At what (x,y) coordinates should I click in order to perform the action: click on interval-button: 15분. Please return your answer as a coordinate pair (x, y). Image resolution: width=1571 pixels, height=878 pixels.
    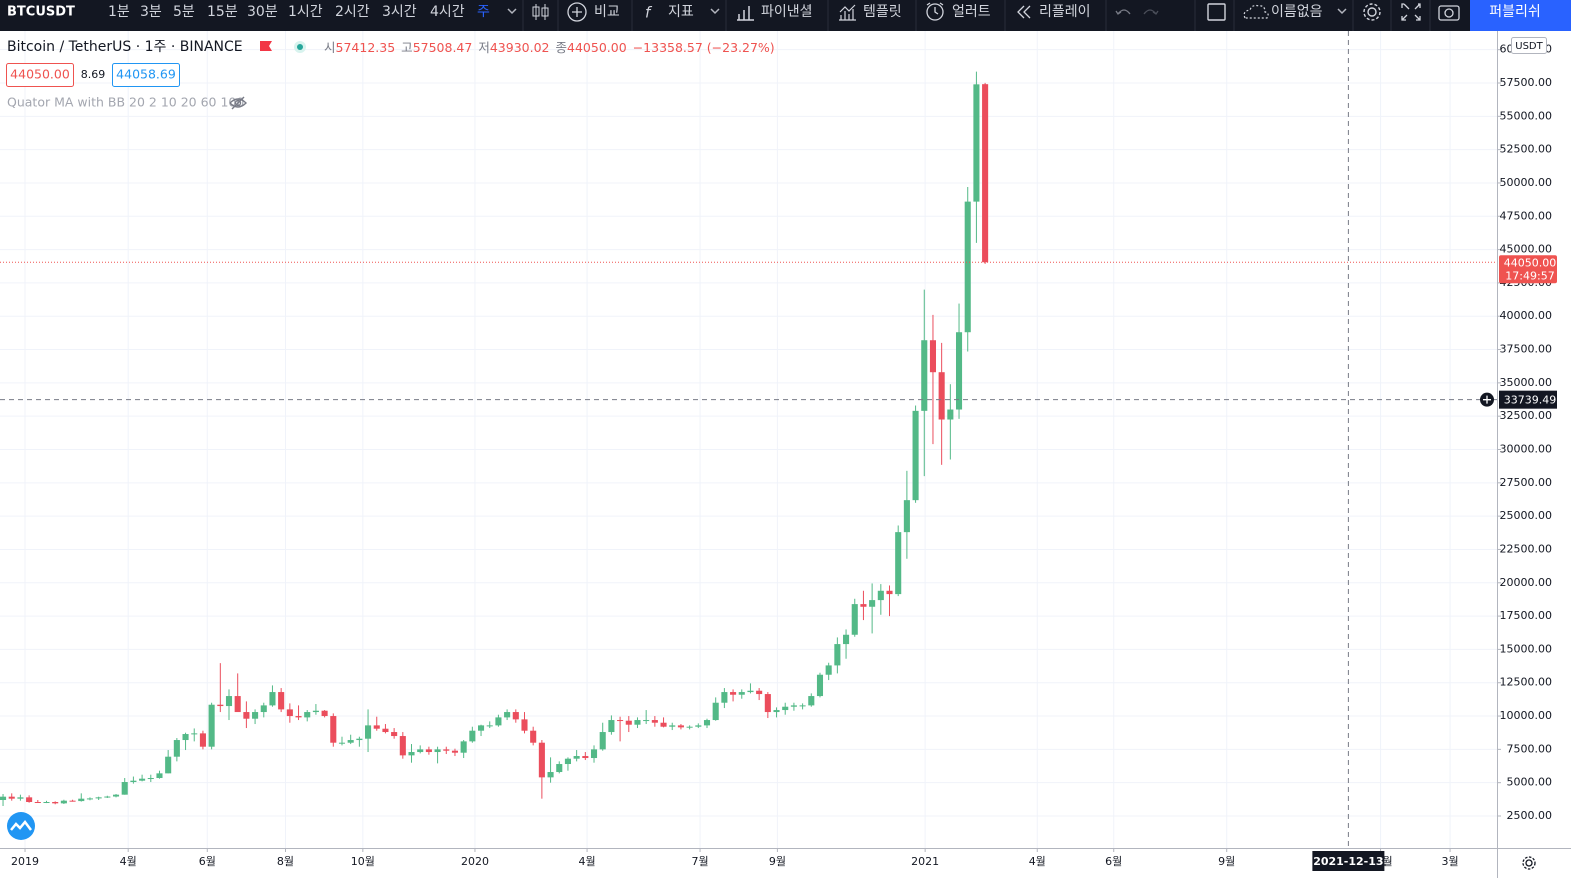
    Looking at the image, I should click on (222, 12).